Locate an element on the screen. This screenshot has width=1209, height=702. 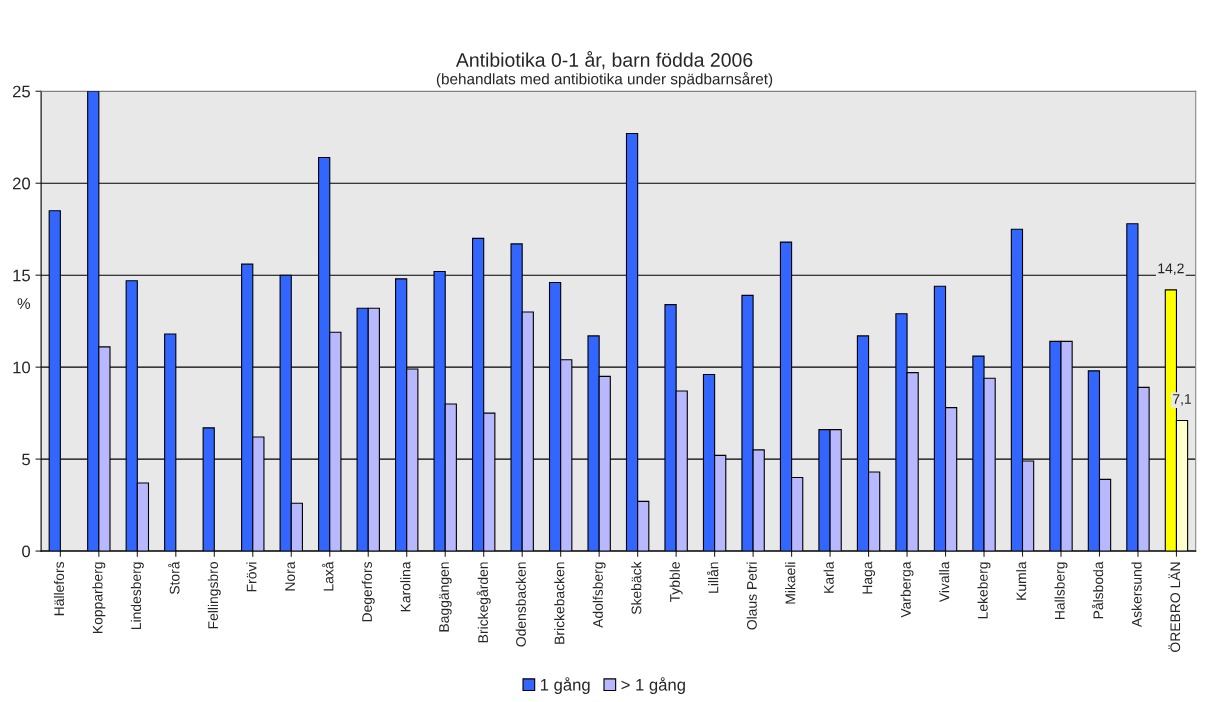
data-label: 14,2 is located at coordinates (1171, 269).